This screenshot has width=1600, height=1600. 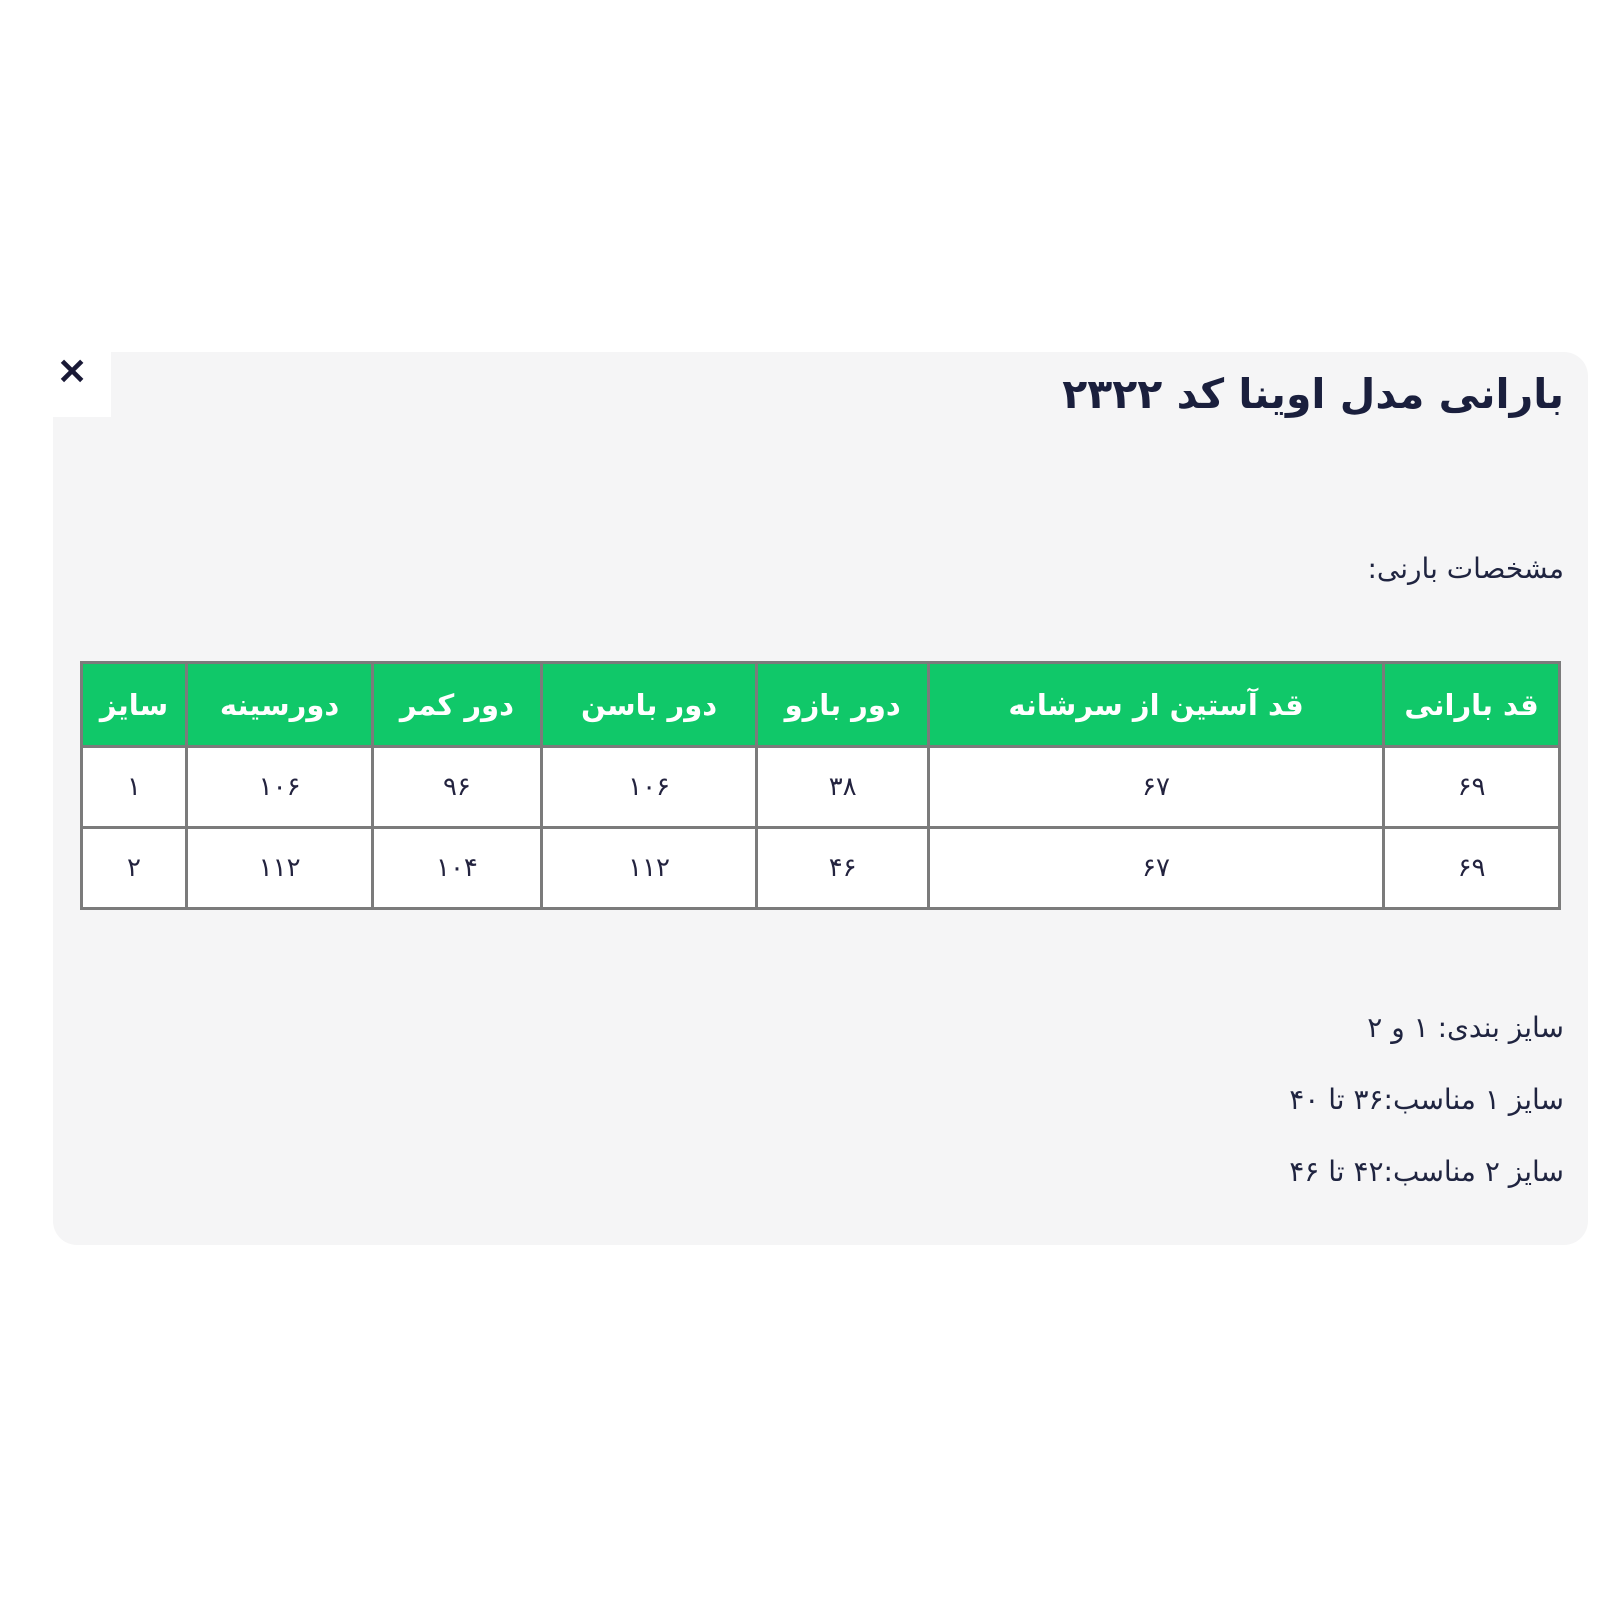 What do you see at coordinates (842, 704) in the screenshot?
I see `column-header-arm: دور بازو` at bounding box center [842, 704].